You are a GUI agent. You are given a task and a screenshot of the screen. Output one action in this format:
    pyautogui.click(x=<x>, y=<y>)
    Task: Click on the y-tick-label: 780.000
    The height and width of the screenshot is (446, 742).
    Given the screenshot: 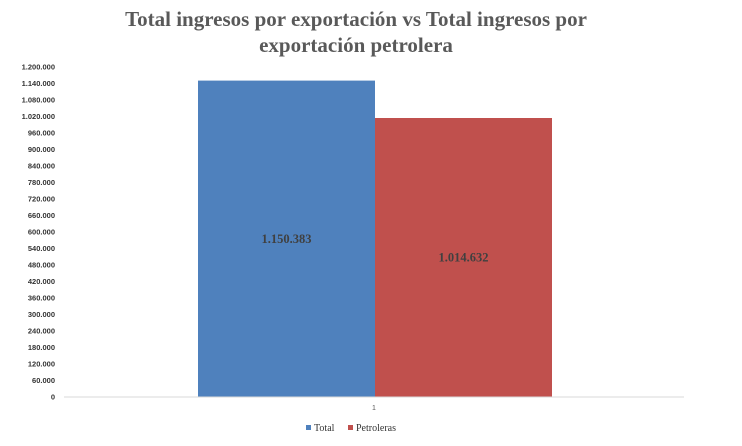 What is the action you would take?
    pyautogui.click(x=41, y=182)
    